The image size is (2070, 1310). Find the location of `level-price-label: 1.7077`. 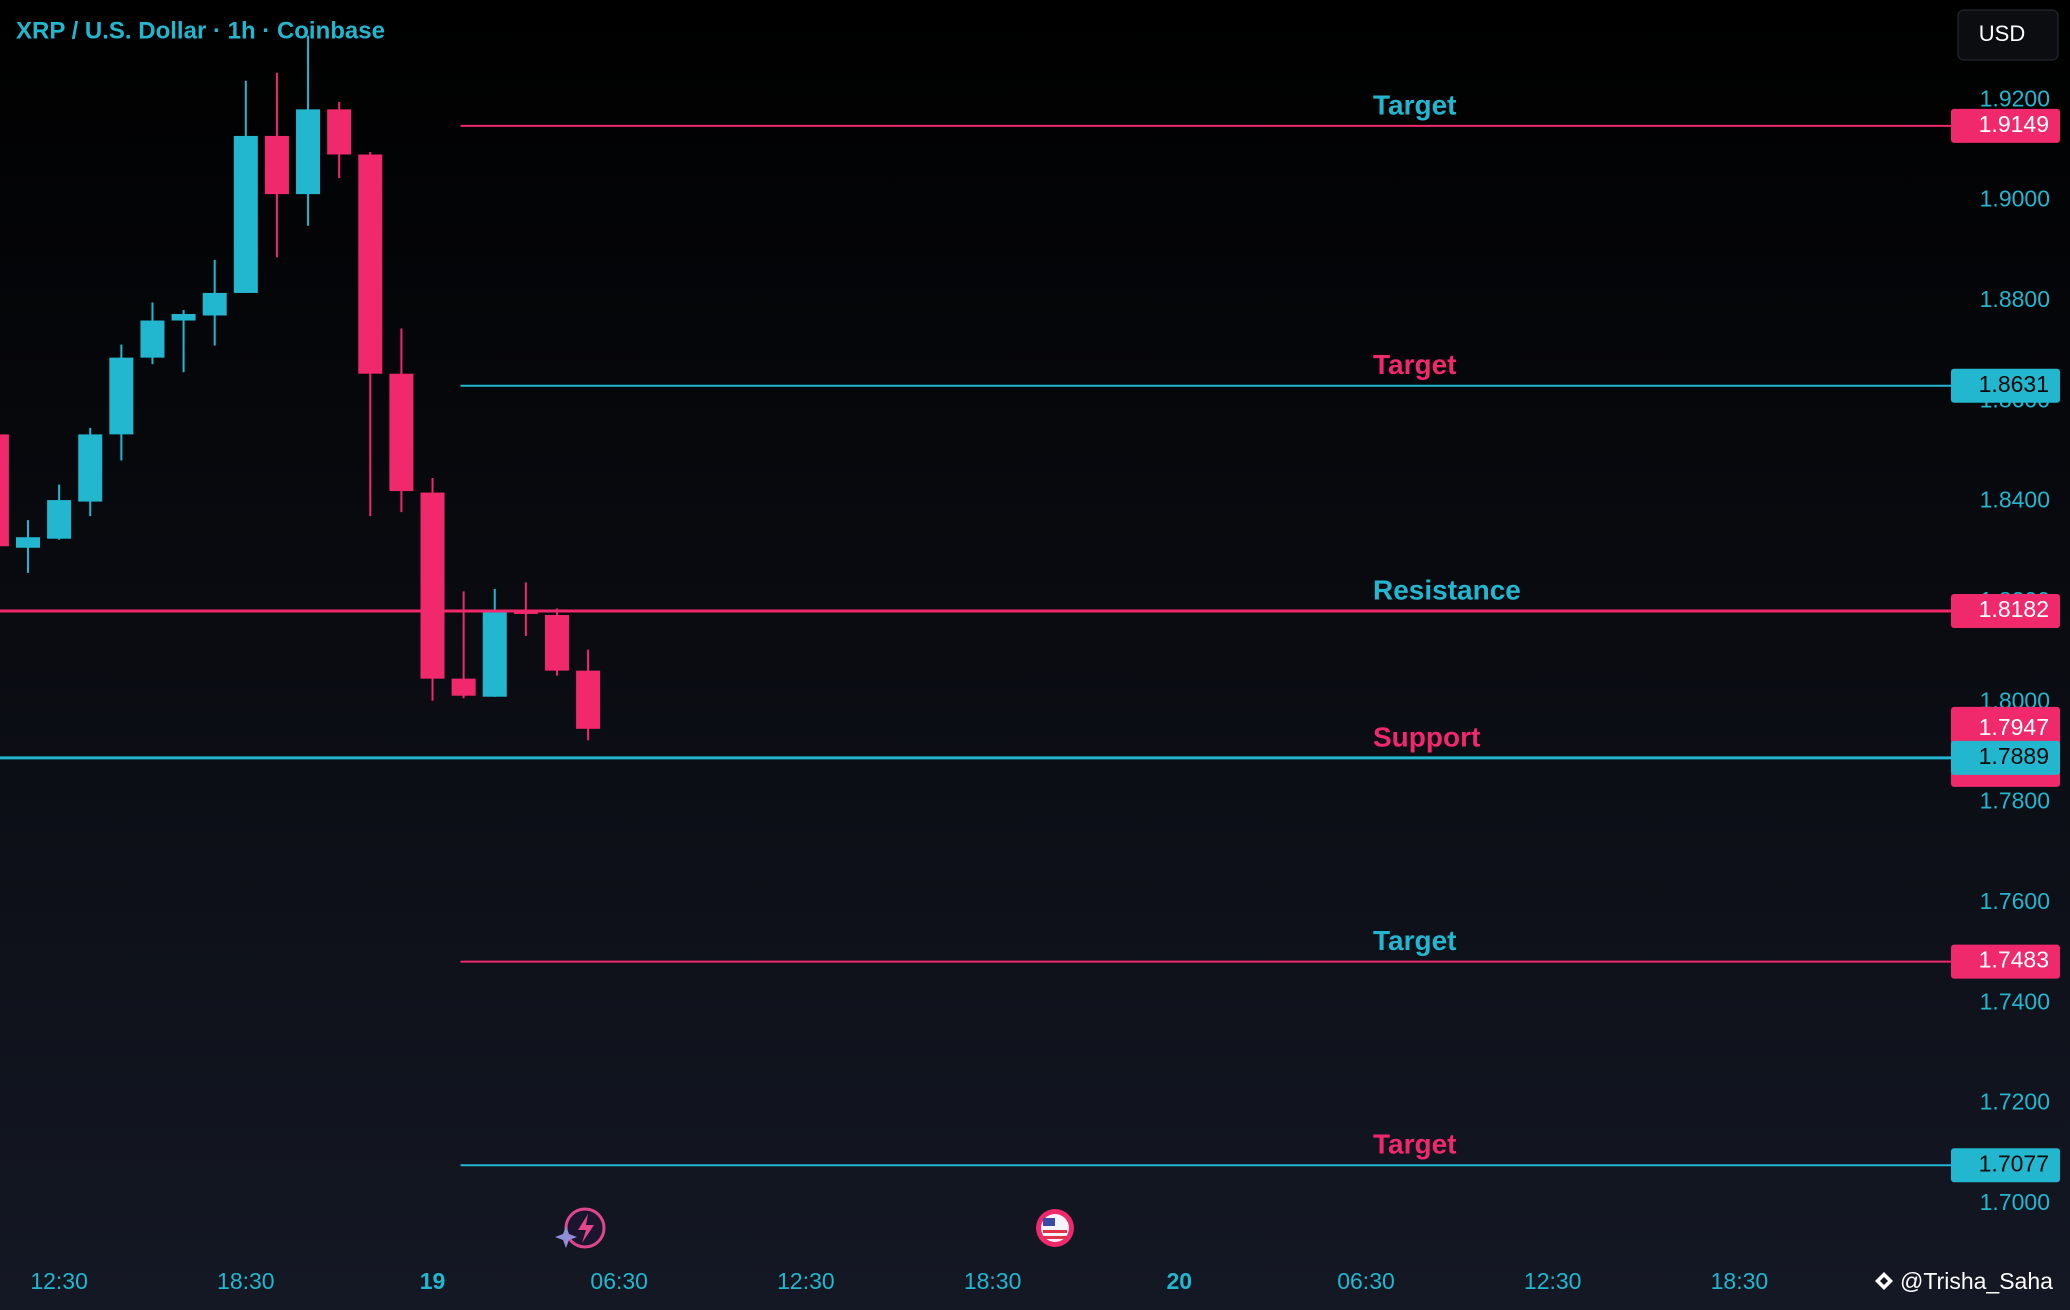

level-price-label: 1.7077 is located at coordinates (2014, 1163).